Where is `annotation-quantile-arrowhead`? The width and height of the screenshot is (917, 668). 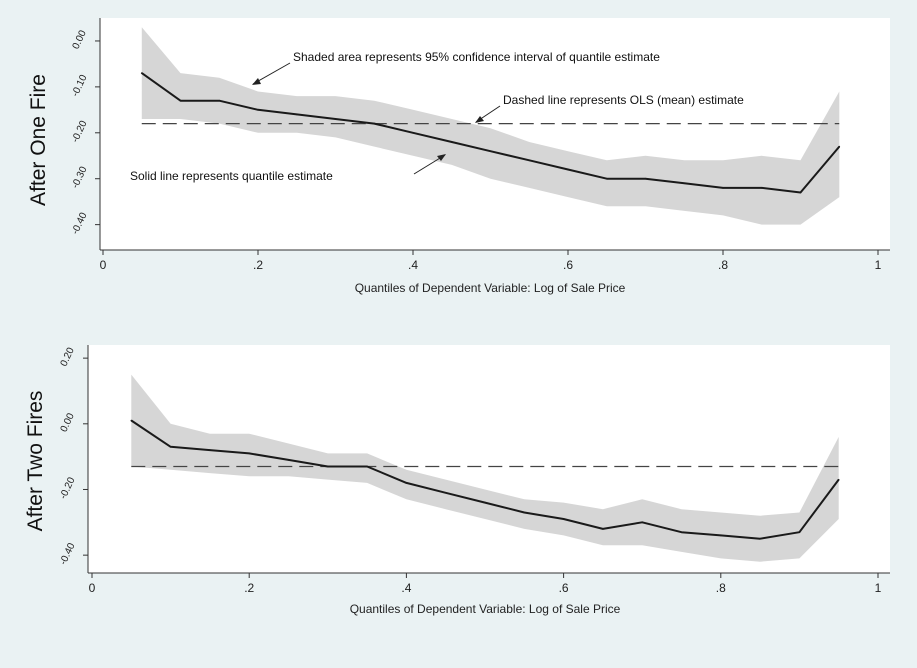
annotation-quantile-arrowhead is located at coordinates (441, 157).